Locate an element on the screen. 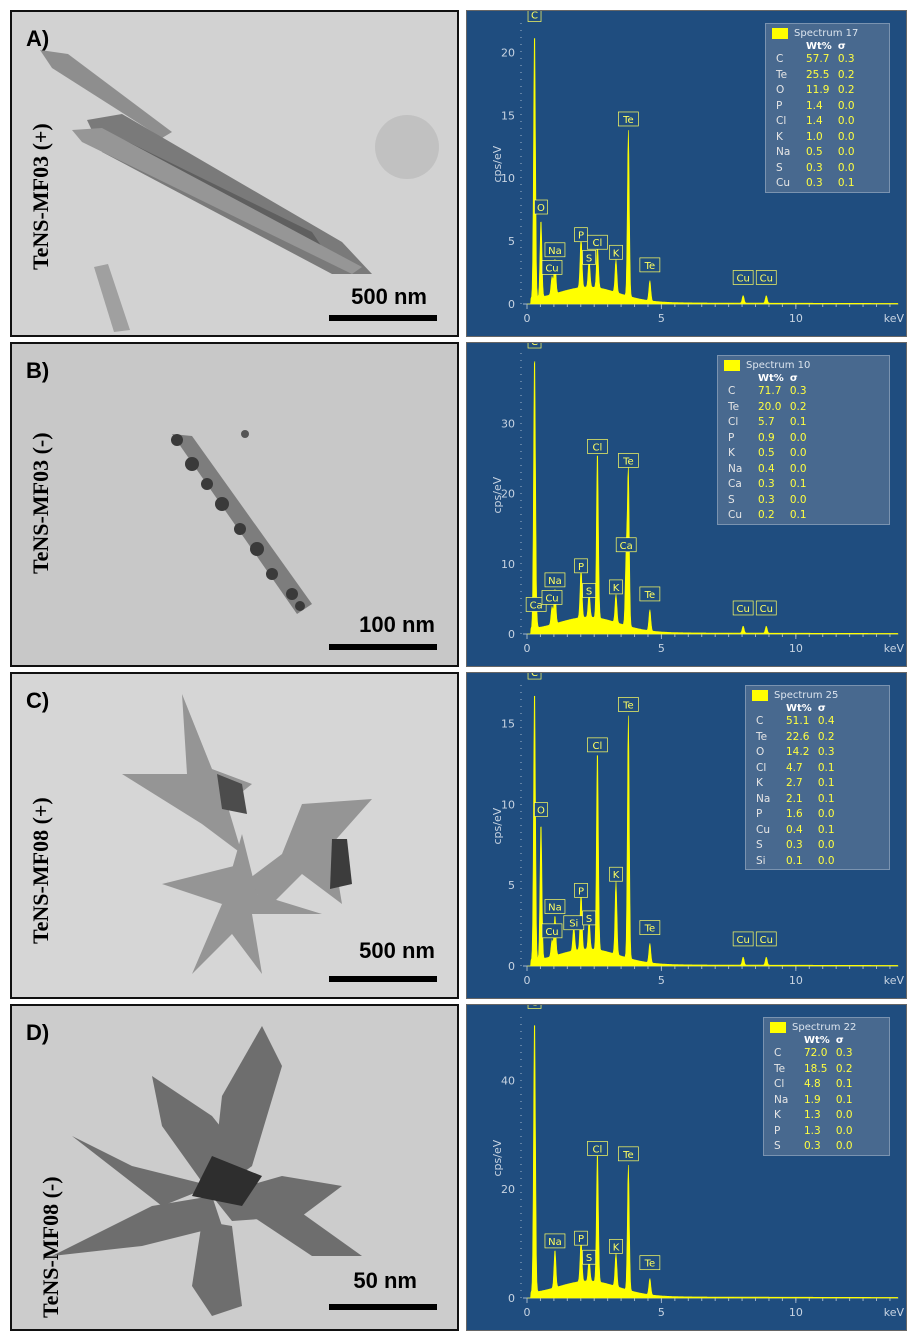 The height and width of the screenshot is (1331, 907). y-tick-label: 15 is located at coordinates (508, 723).